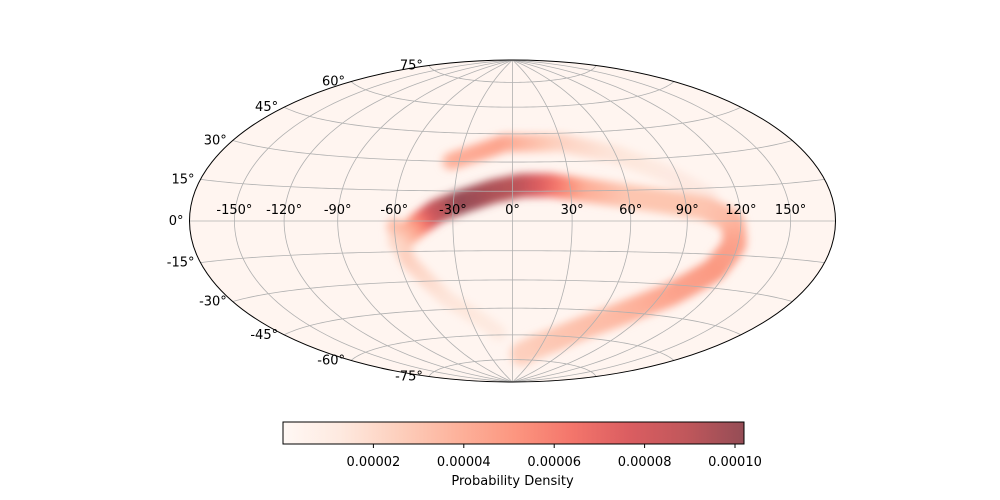 Image resolution: width=1000 pixels, height=500 pixels. I want to click on colorbar-tick-label: 0.00006, so click(554, 462).